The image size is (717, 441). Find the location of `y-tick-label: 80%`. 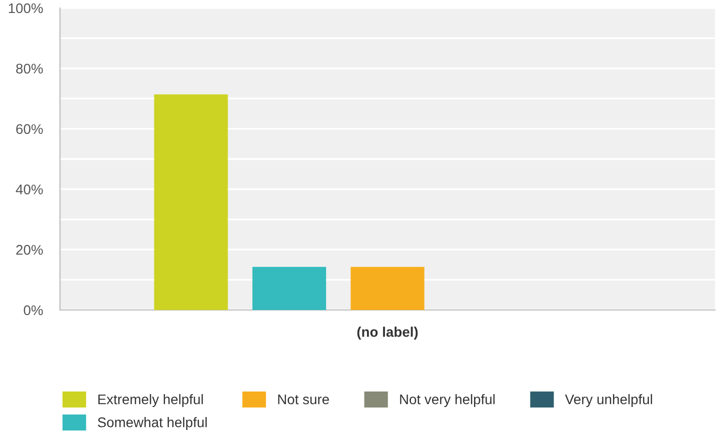

y-tick-label: 80% is located at coordinates (29, 69).